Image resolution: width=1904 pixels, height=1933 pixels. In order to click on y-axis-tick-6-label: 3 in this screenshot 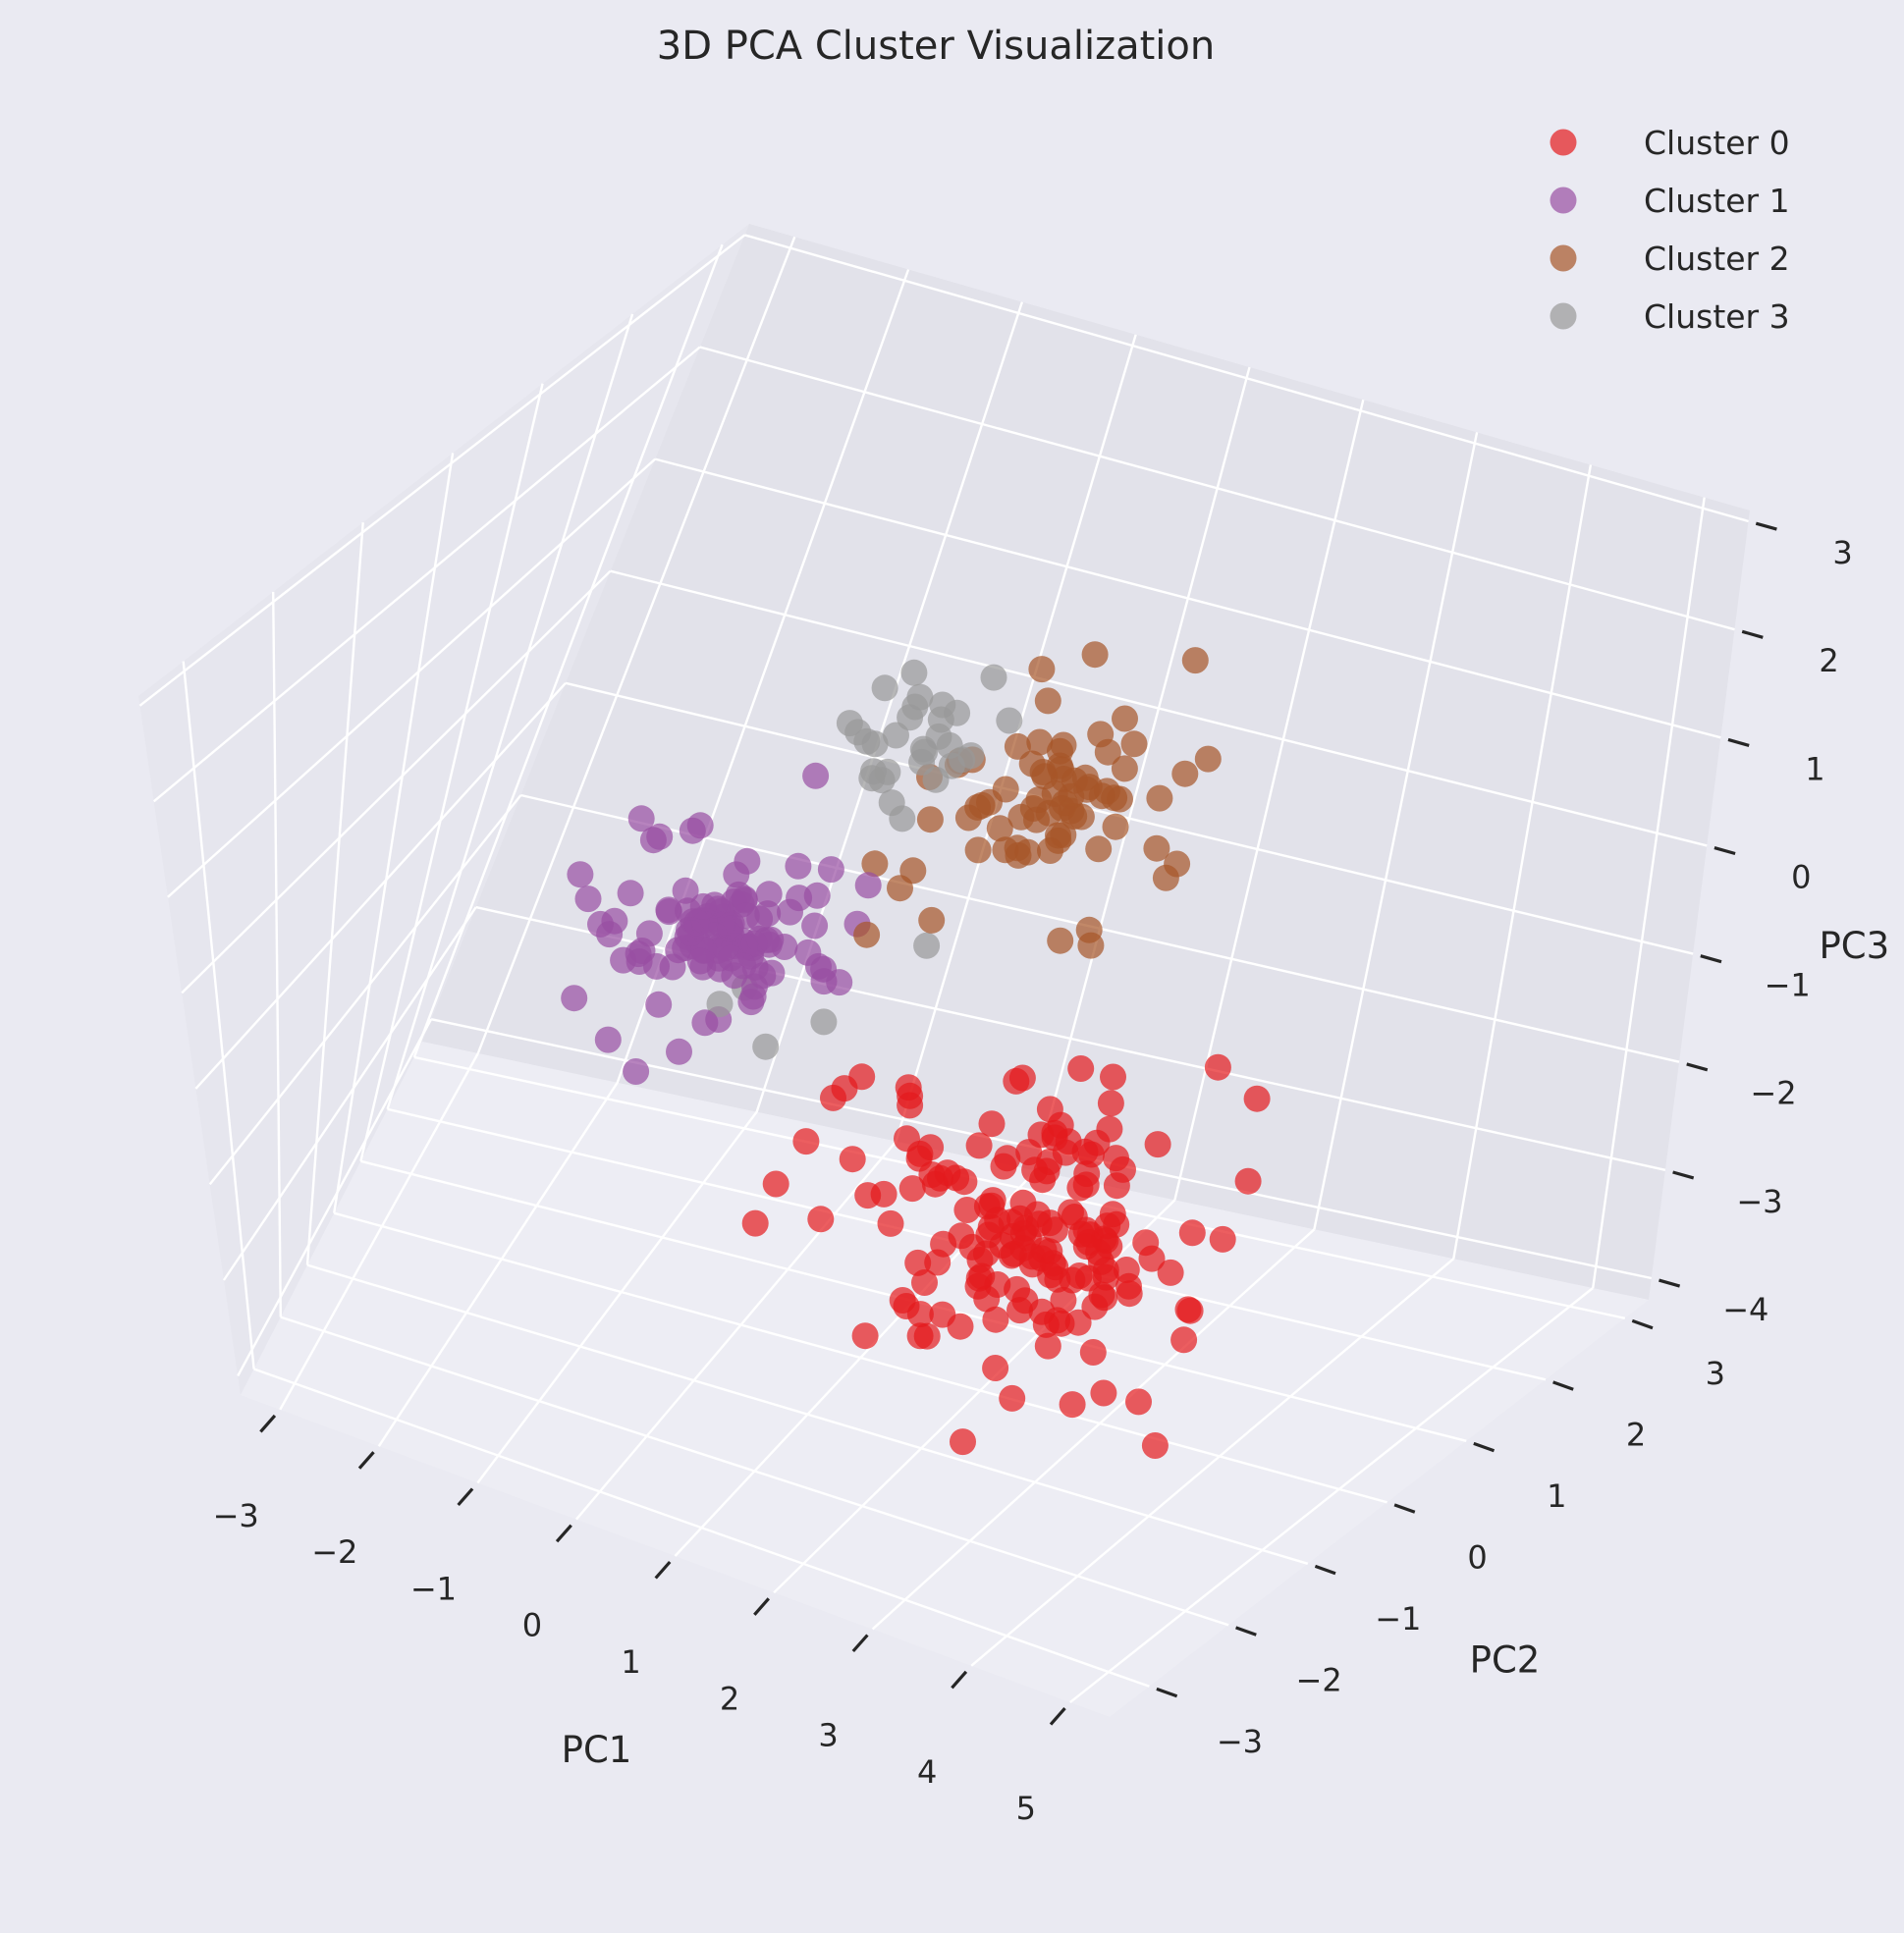, I will do `click(1715, 1373)`.